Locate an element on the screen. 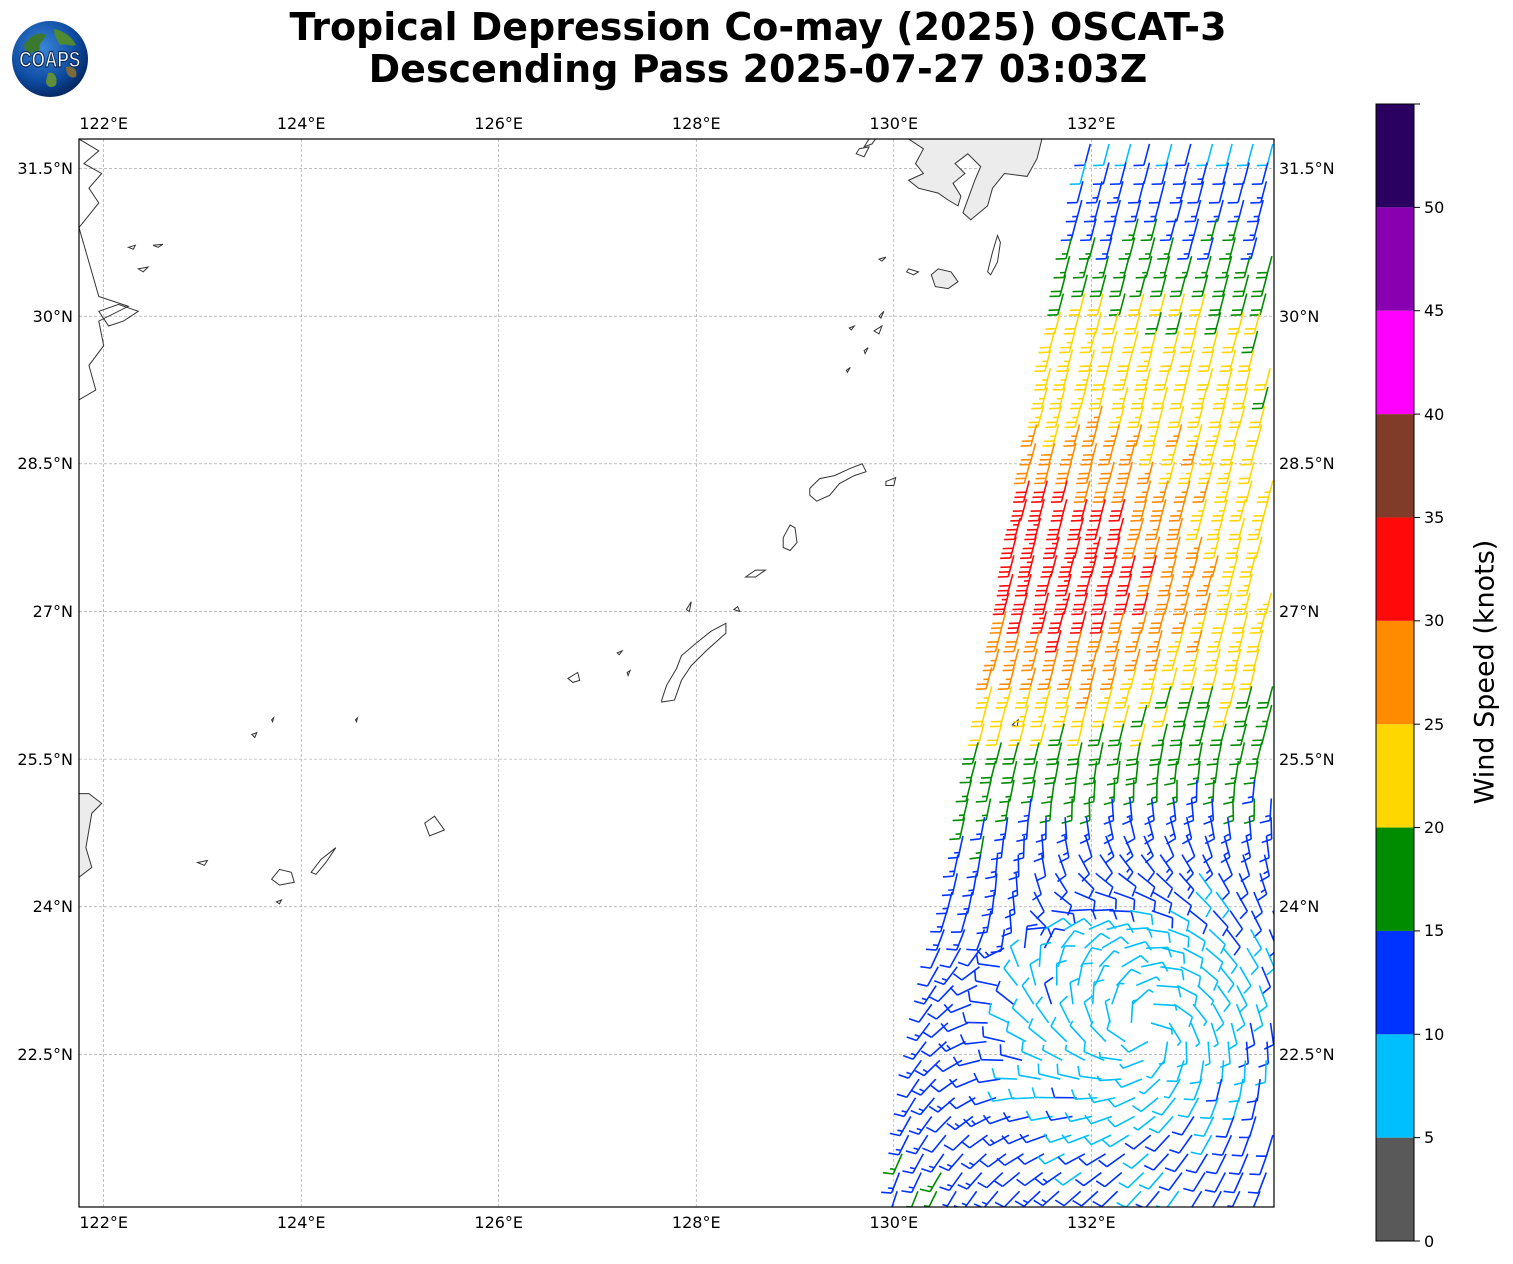 The height and width of the screenshot is (1264, 1513). lon-tick-top: 128°E is located at coordinates (696, 123).